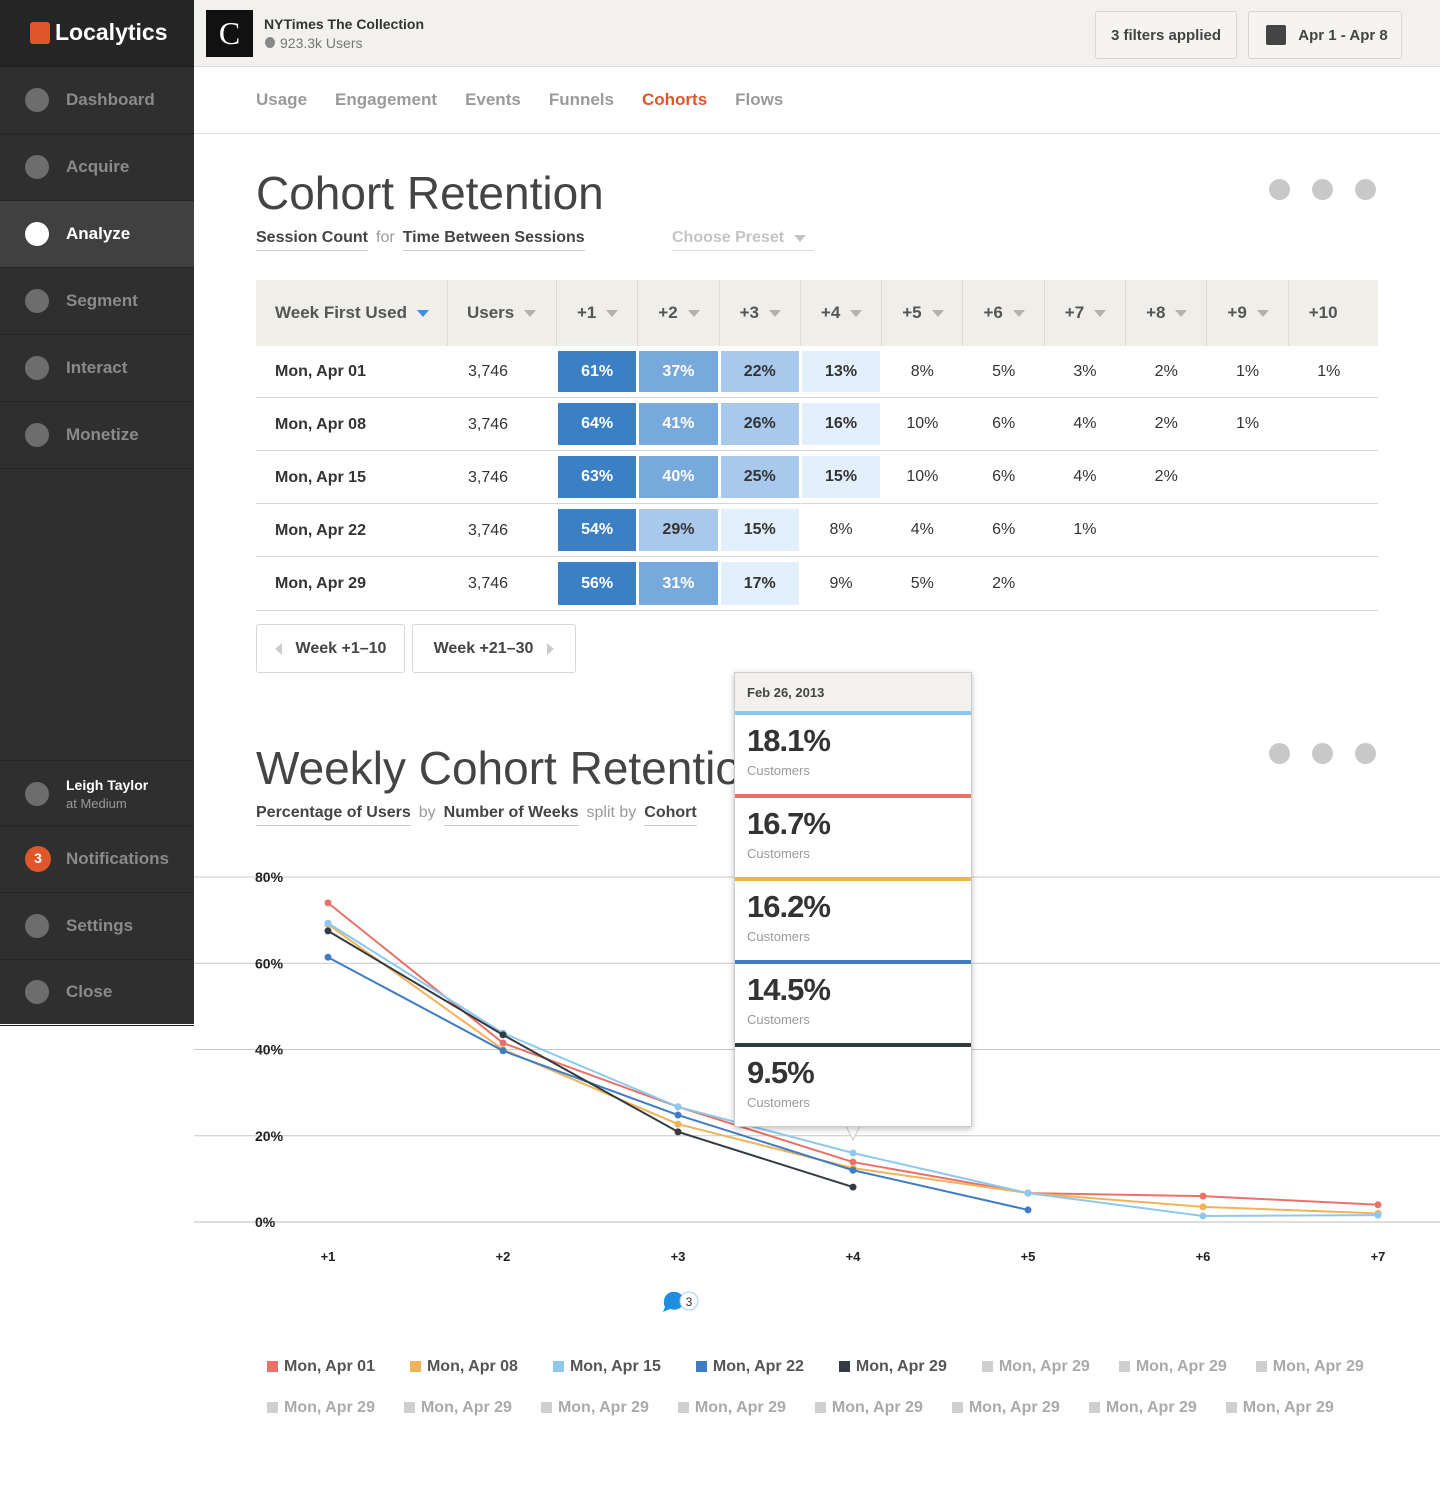 The image size is (1440, 1501). I want to click on retention-cell: 1%, so click(1247, 423).